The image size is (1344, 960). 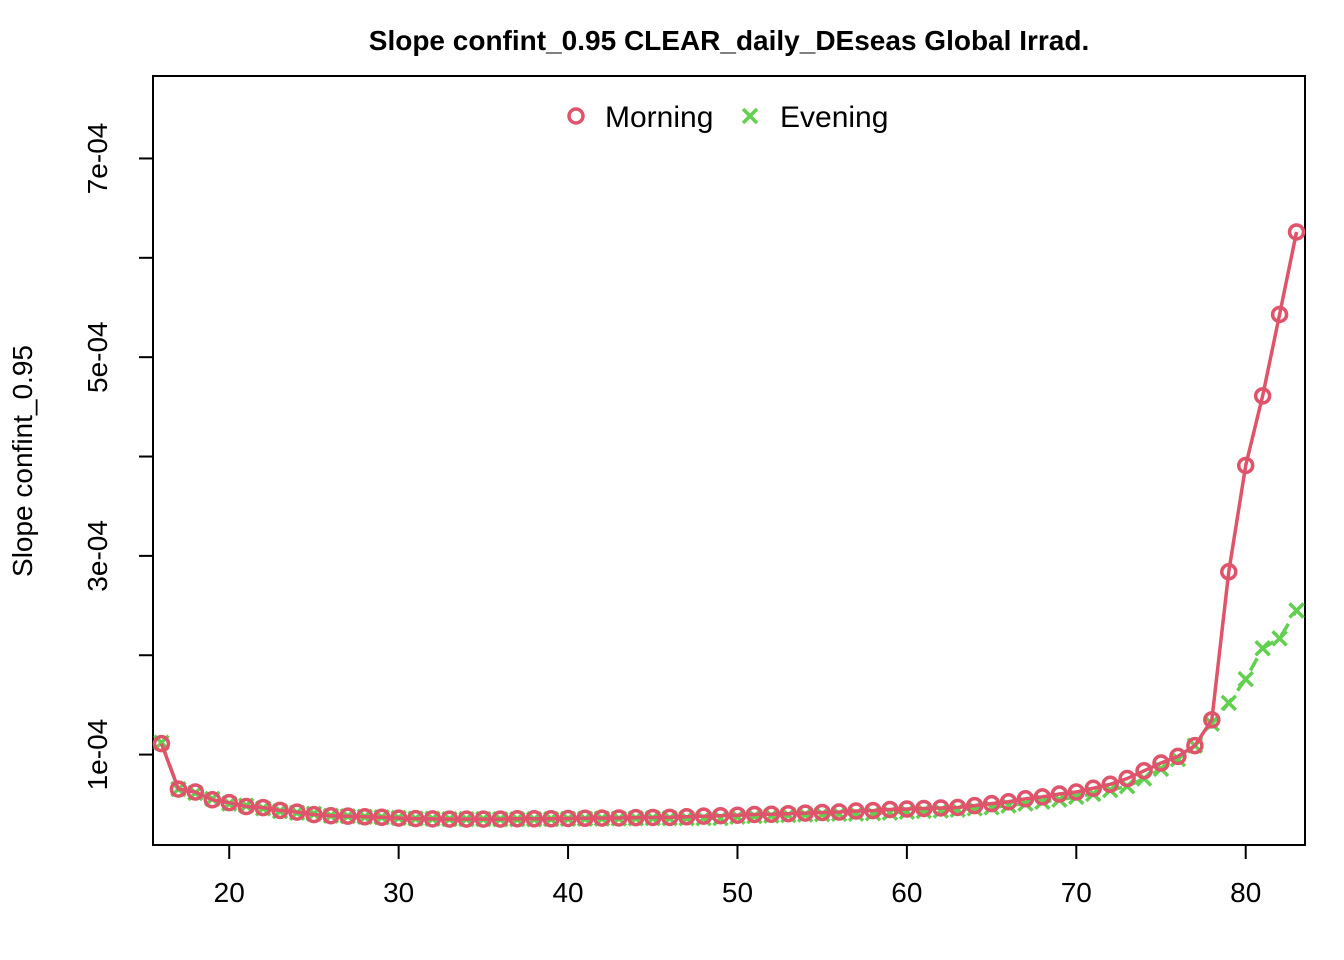 I want to click on x-tick-label: 50, so click(x=737, y=892).